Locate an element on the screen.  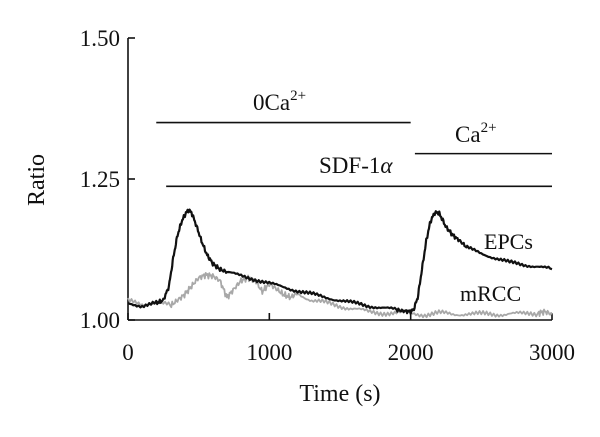
zero-ca-label: 0Ca2+ is located at coordinates (279, 101).